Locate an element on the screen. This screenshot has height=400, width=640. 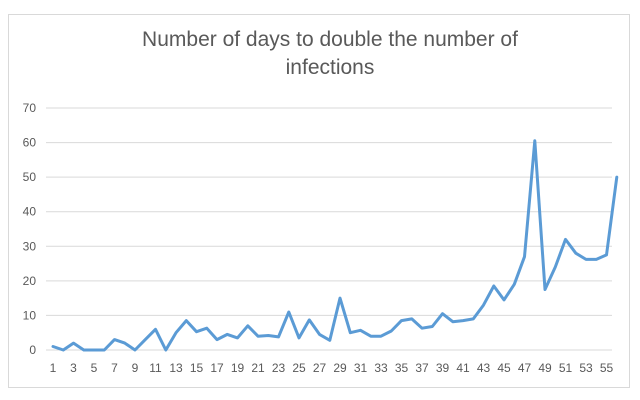
x-tick-label-11: 11 is located at coordinates (155, 368).